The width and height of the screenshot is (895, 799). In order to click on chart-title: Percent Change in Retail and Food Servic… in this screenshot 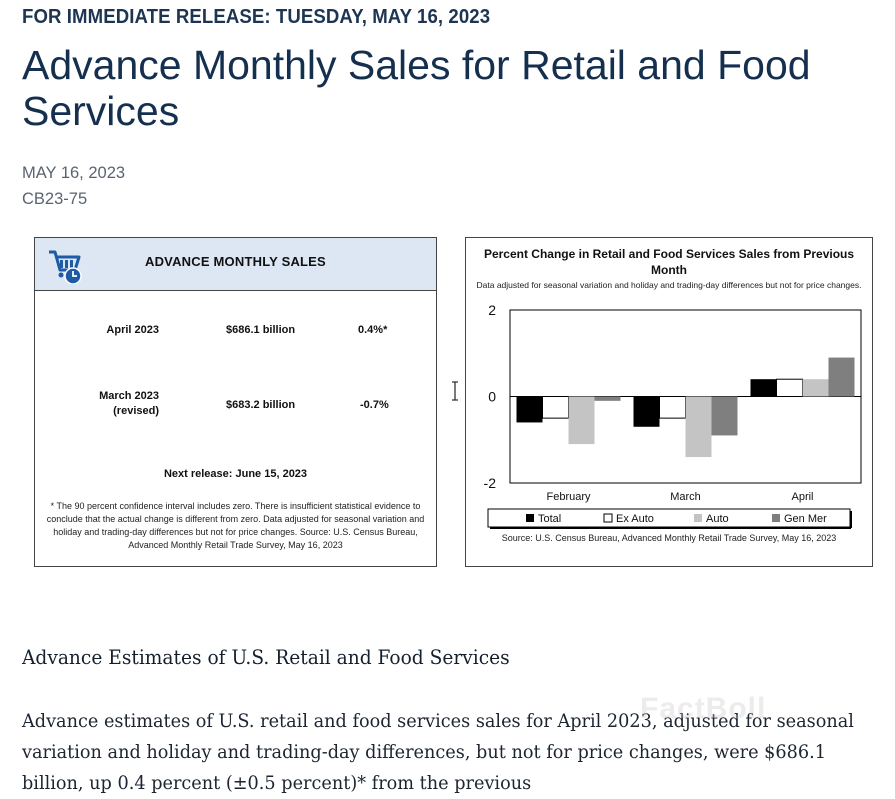, I will do `click(669, 262)`.